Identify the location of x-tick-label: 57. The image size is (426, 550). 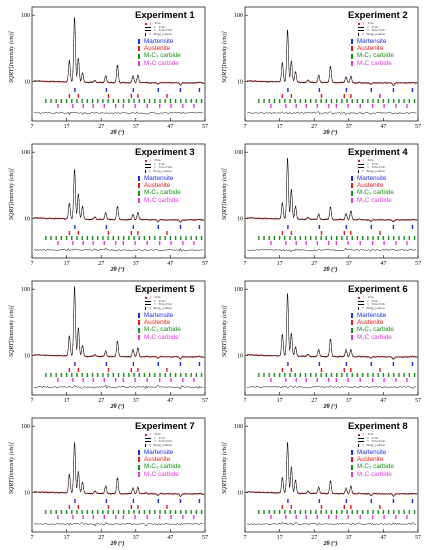
(418, 401).